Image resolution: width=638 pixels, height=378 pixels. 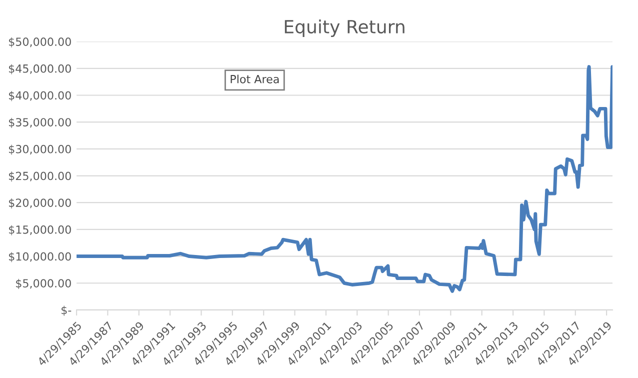 What do you see at coordinates (40, 69) in the screenshot?
I see `y-tick-label: $45,000.00` at bounding box center [40, 69].